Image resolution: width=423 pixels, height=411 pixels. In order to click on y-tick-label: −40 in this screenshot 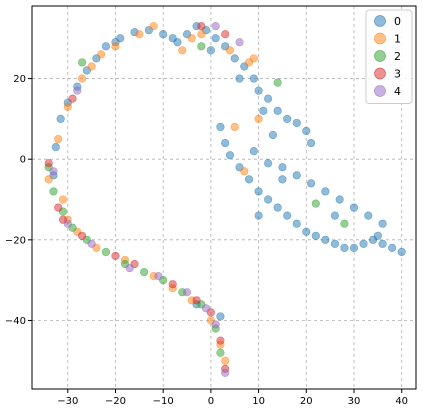, I will do `click(15, 321)`.